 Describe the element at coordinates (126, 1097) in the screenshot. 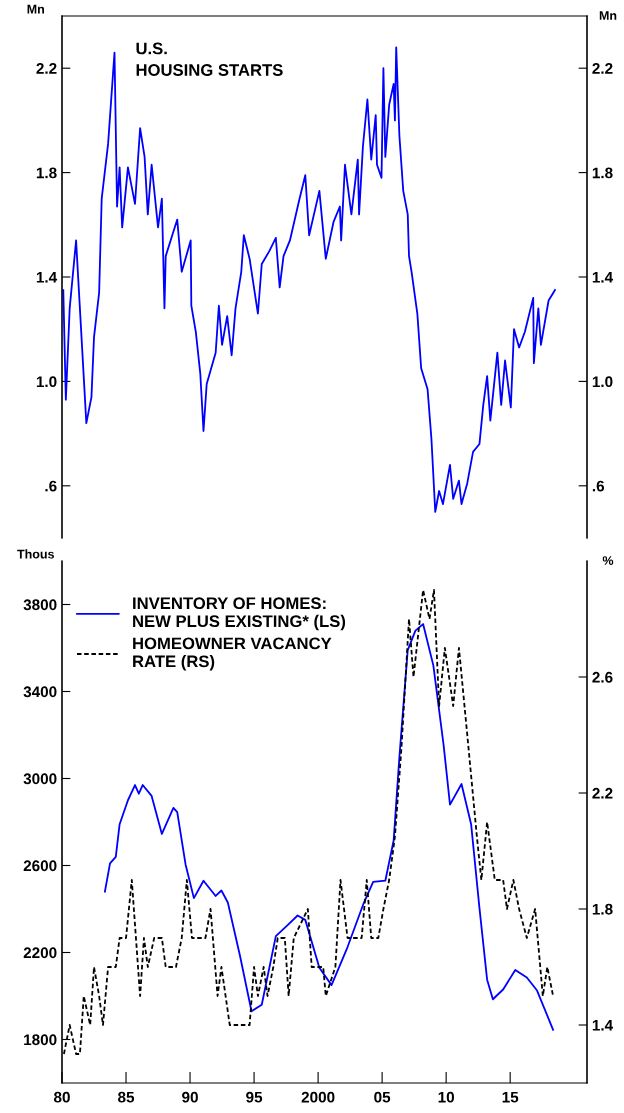

I see `x-tick-label: 85` at that location.